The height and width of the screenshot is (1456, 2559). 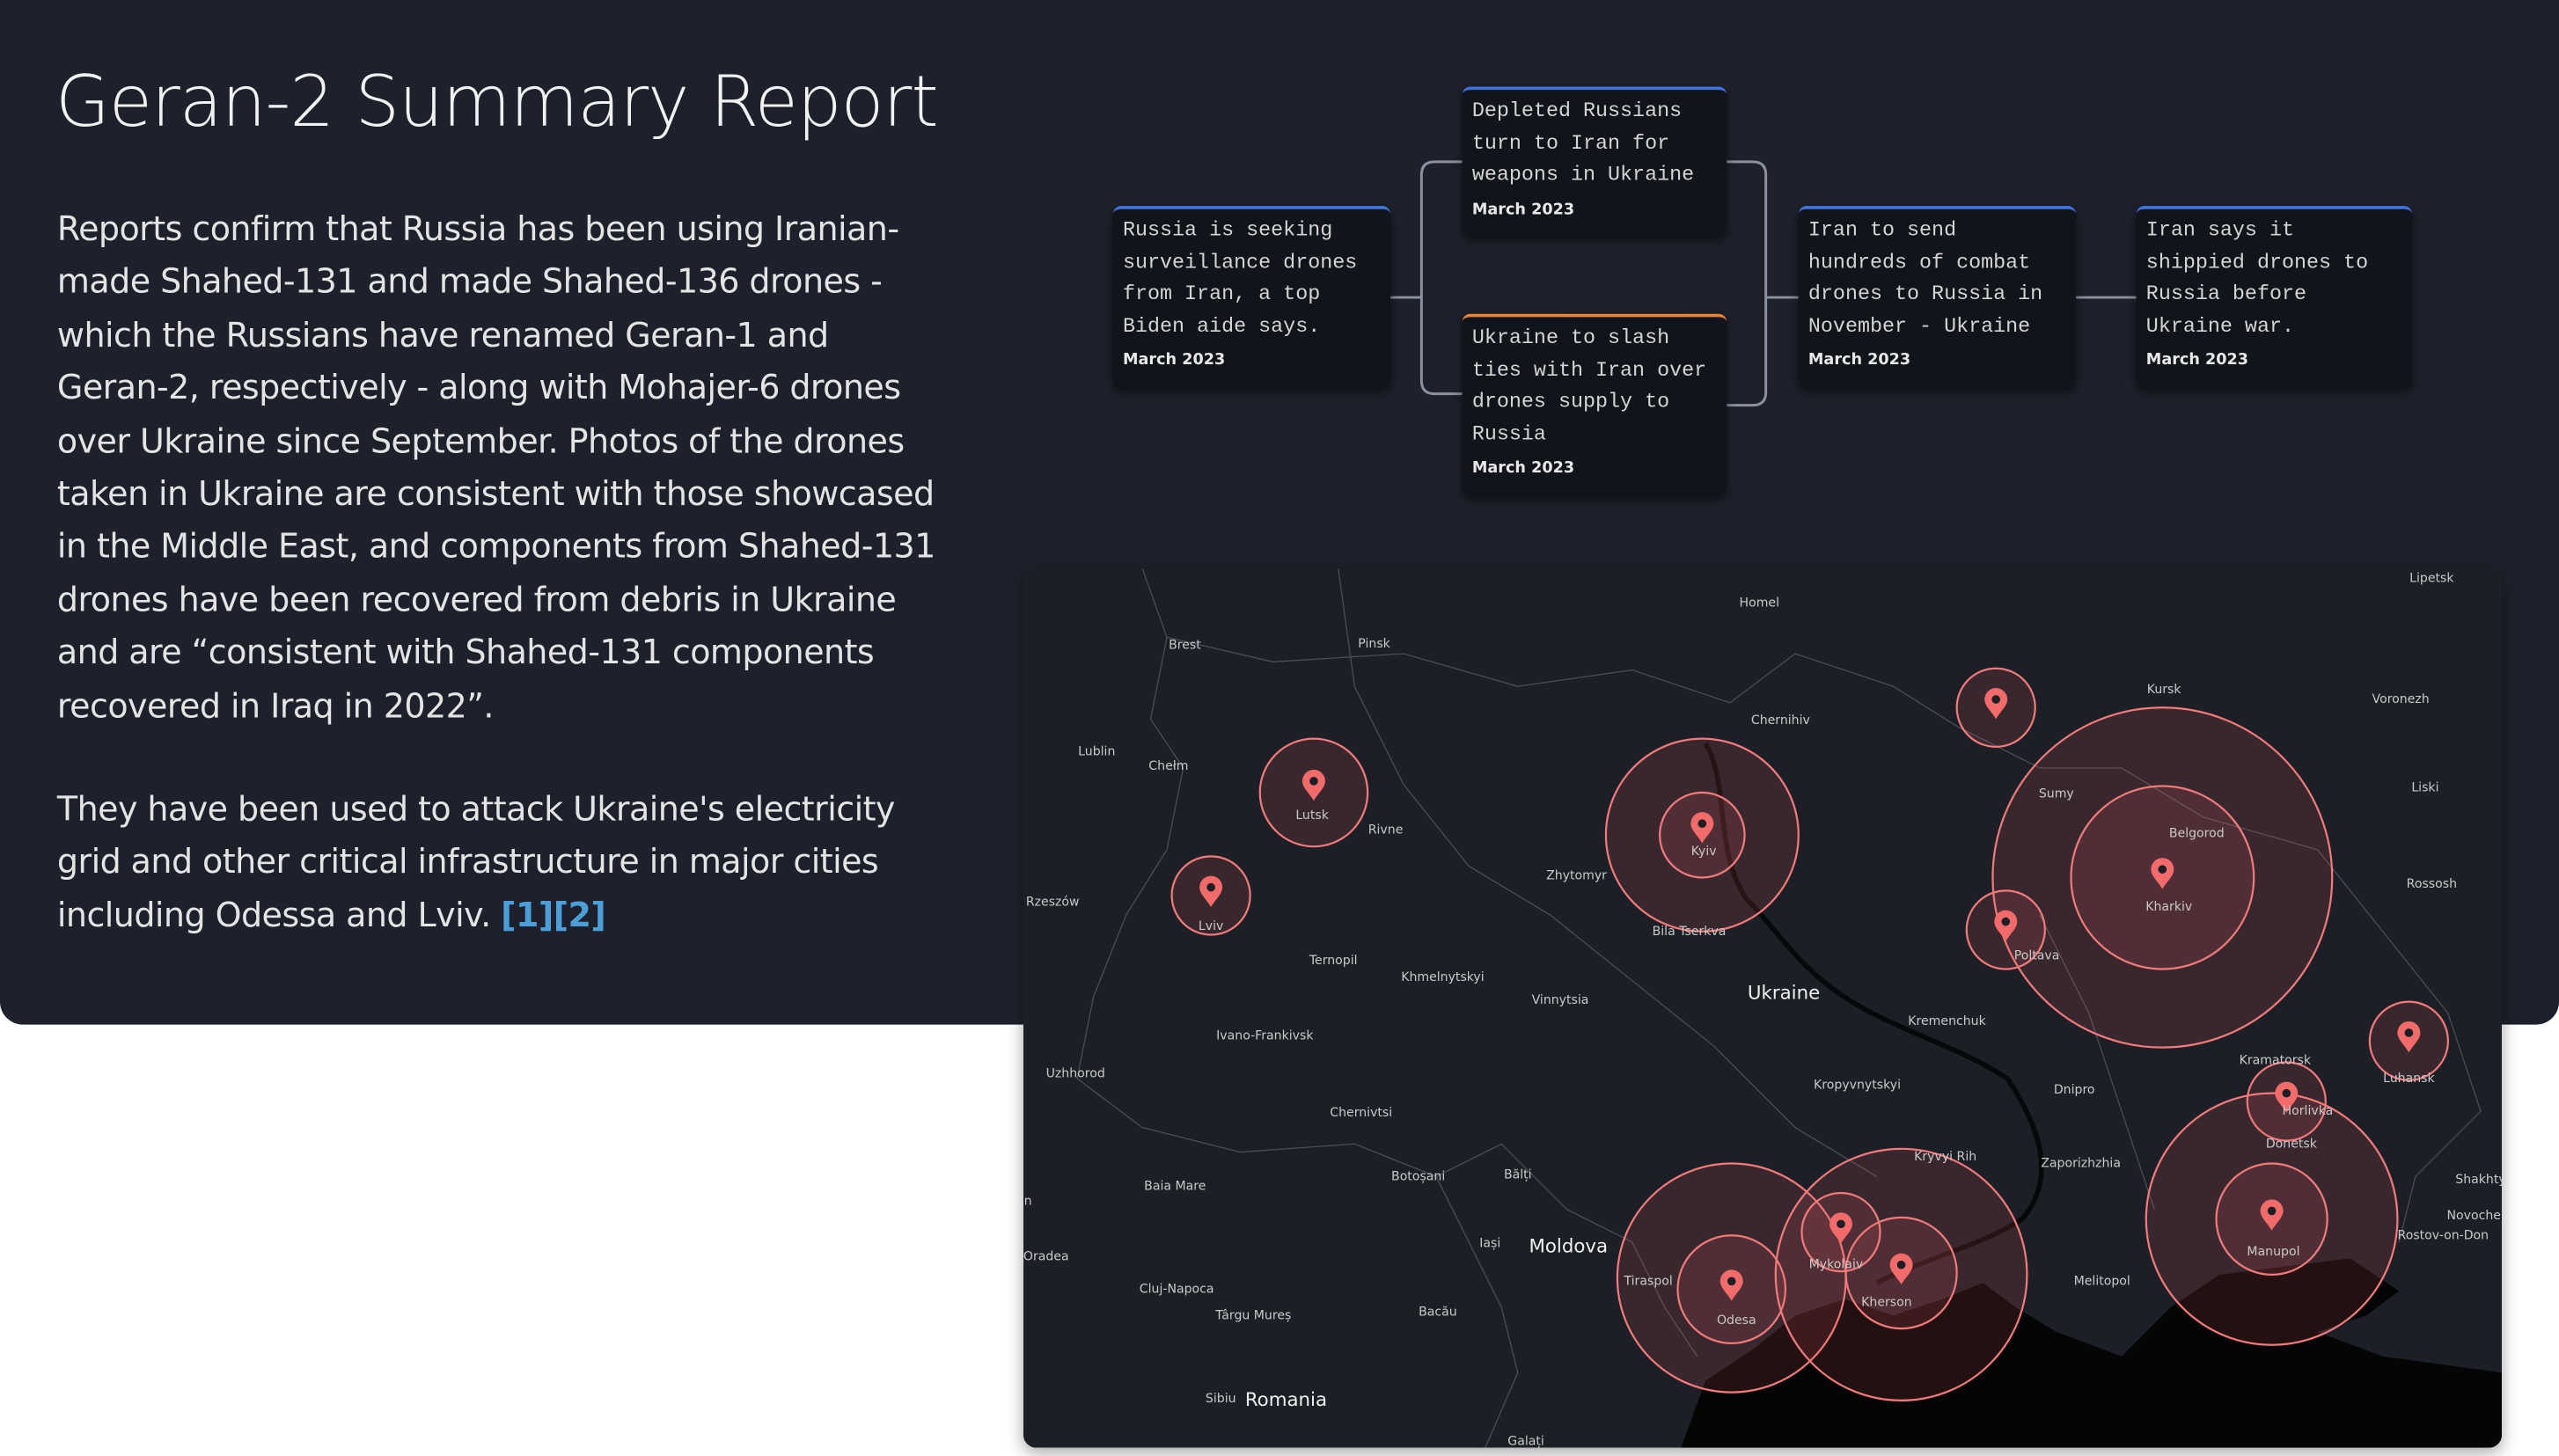 I want to click on citation-link: [1], so click(x=527, y=915).